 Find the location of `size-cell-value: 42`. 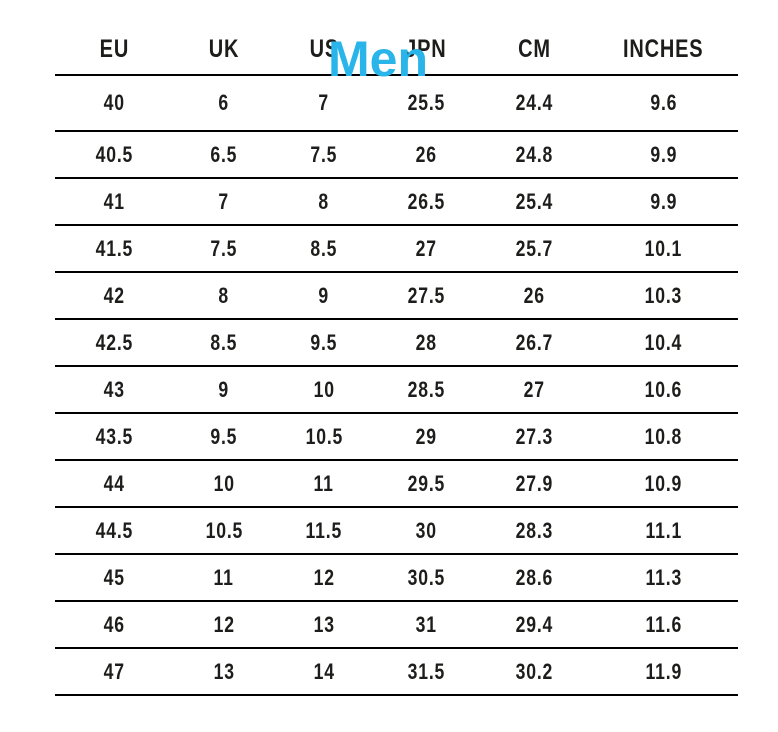

size-cell-value: 42 is located at coordinates (114, 295).